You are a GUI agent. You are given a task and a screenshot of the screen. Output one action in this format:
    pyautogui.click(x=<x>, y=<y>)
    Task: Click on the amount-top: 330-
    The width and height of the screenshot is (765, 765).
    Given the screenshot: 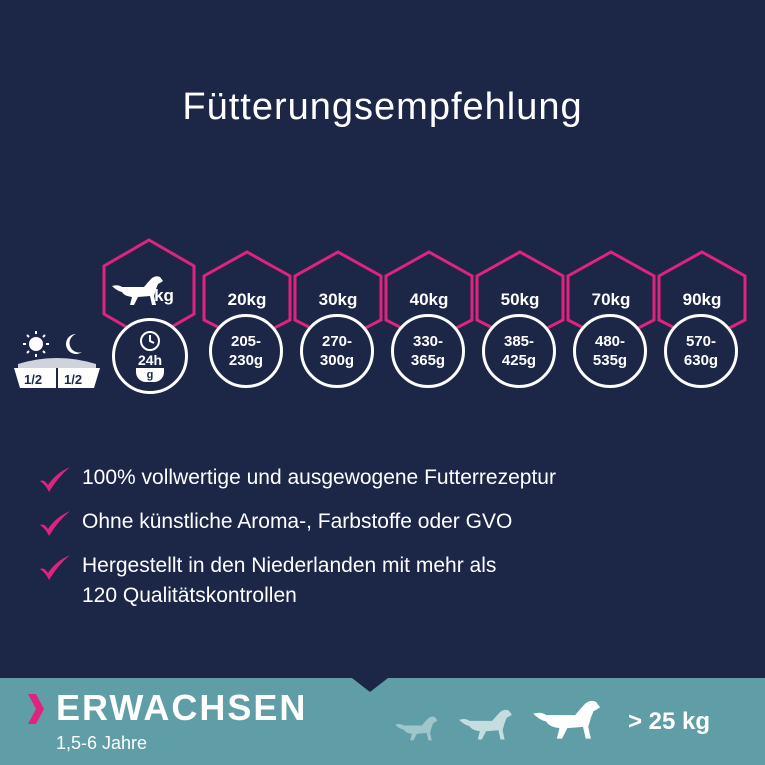 What is the action you would take?
    pyautogui.click(x=428, y=341)
    